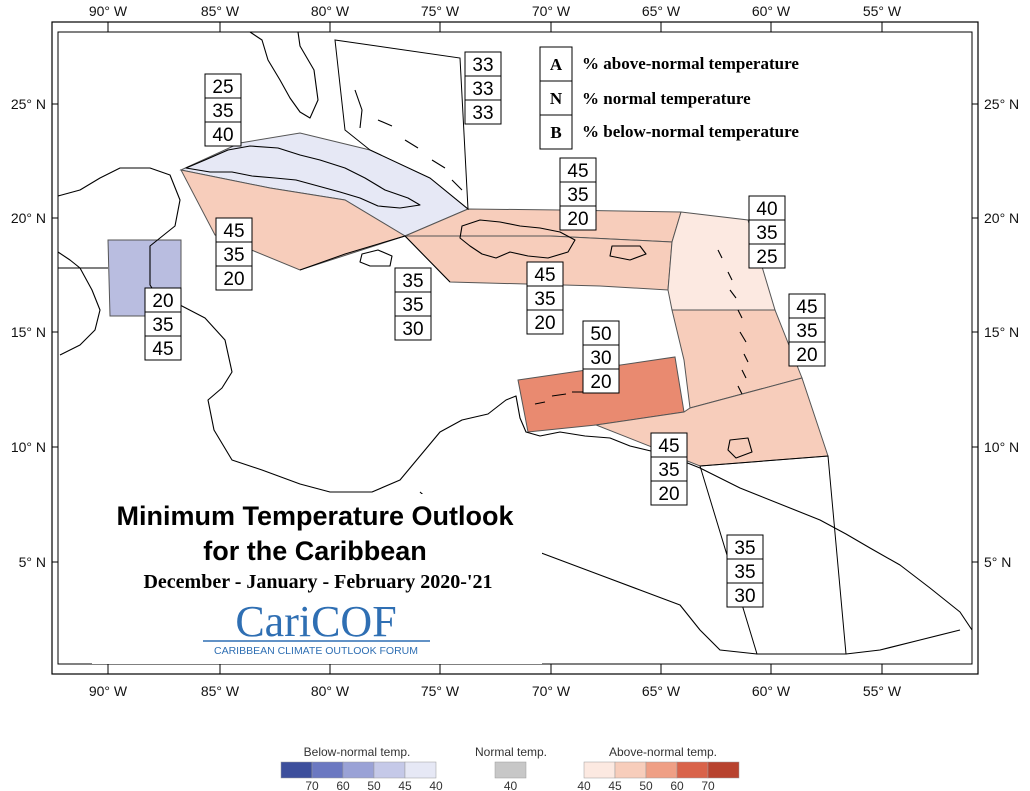 This screenshot has height=791, width=1030. I want to click on longitude-label-top: 65° W, so click(661, 11).